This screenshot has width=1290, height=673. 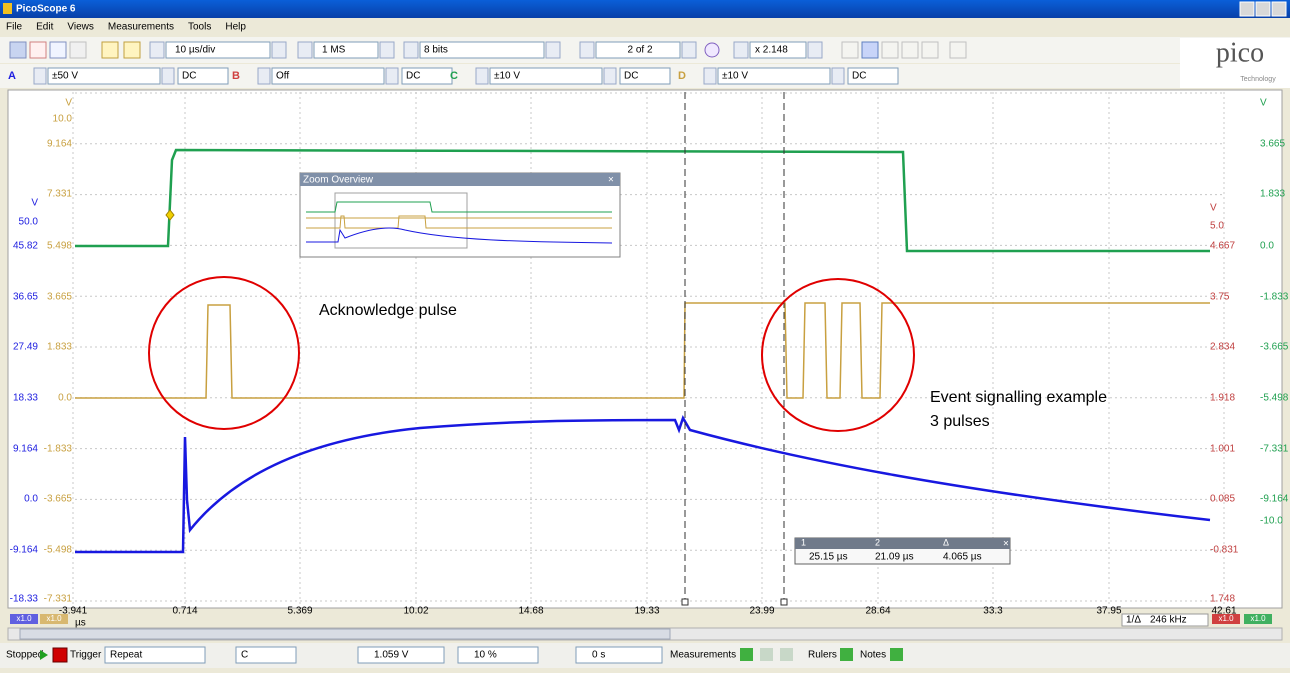 I want to click on menu-item: Help, so click(x=235, y=27).